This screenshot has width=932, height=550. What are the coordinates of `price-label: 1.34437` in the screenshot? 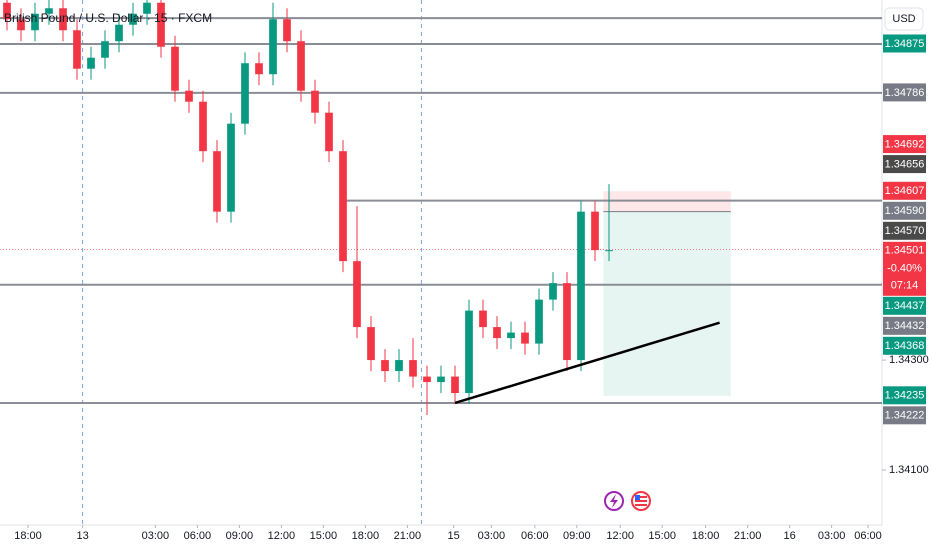 It's located at (905, 306).